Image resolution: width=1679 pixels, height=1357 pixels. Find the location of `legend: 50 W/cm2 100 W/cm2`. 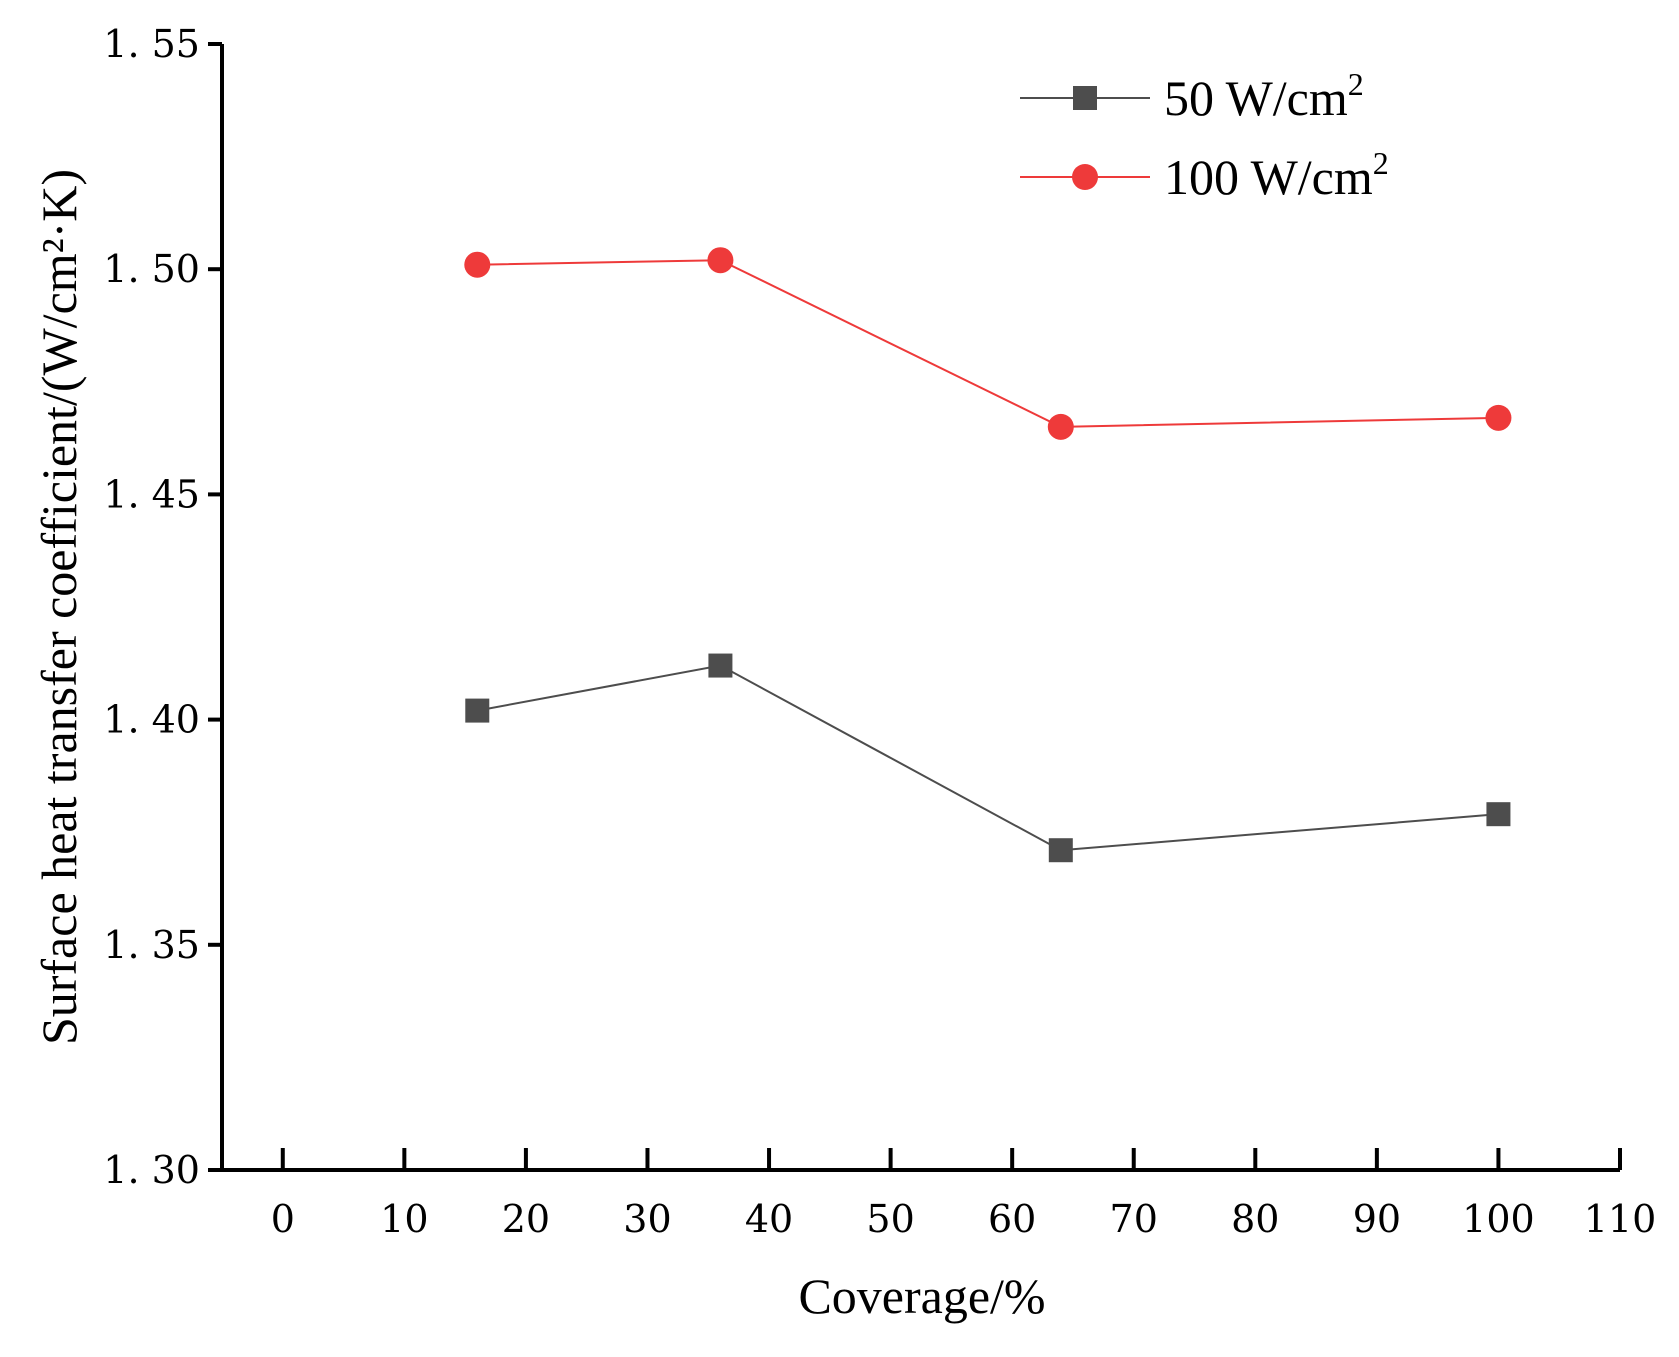

legend: 50 W/cm2 100 W/cm2 is located at coordinates (1204, 135).